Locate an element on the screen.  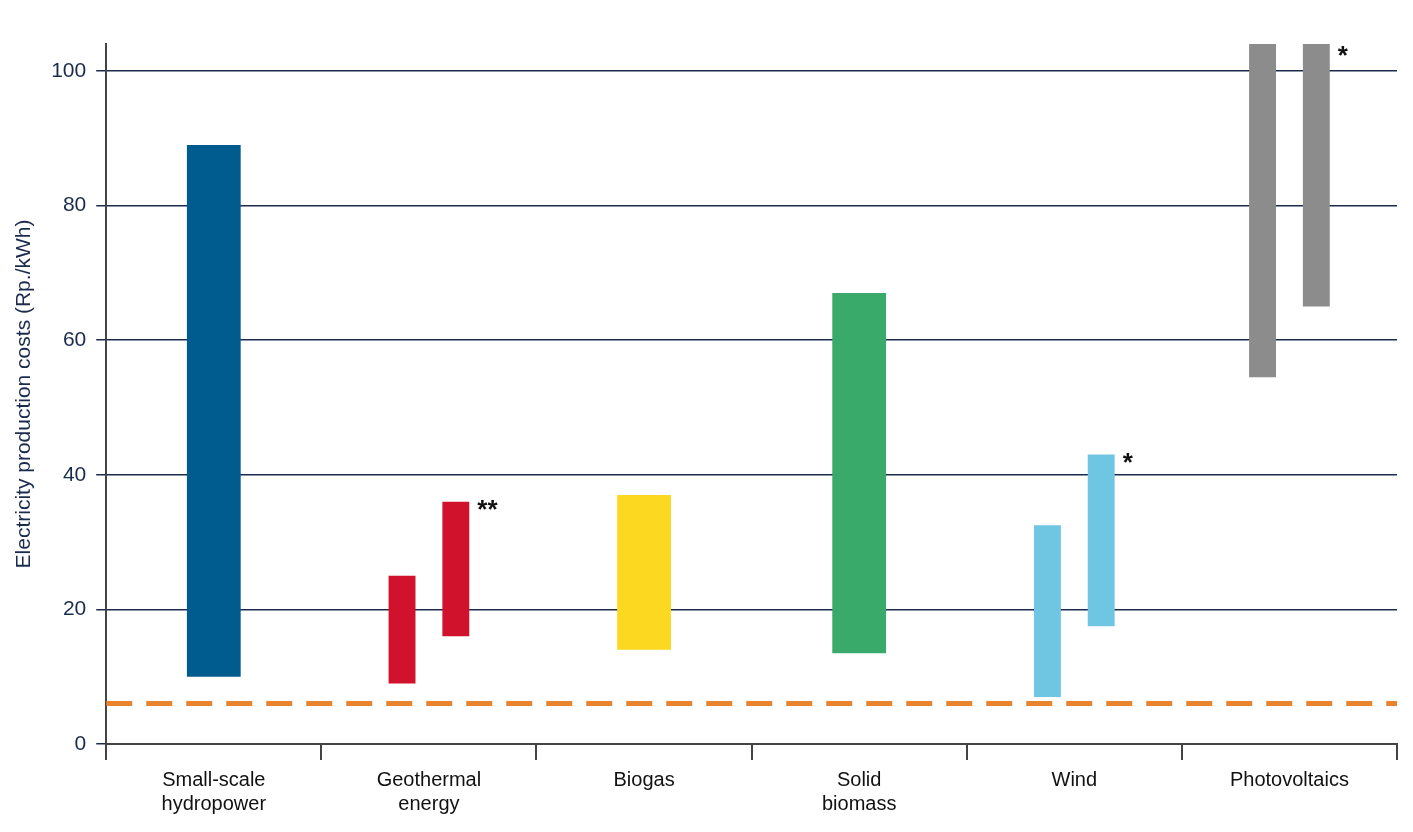
x-tick-label: Biogas is located at coordinates (644, 778).